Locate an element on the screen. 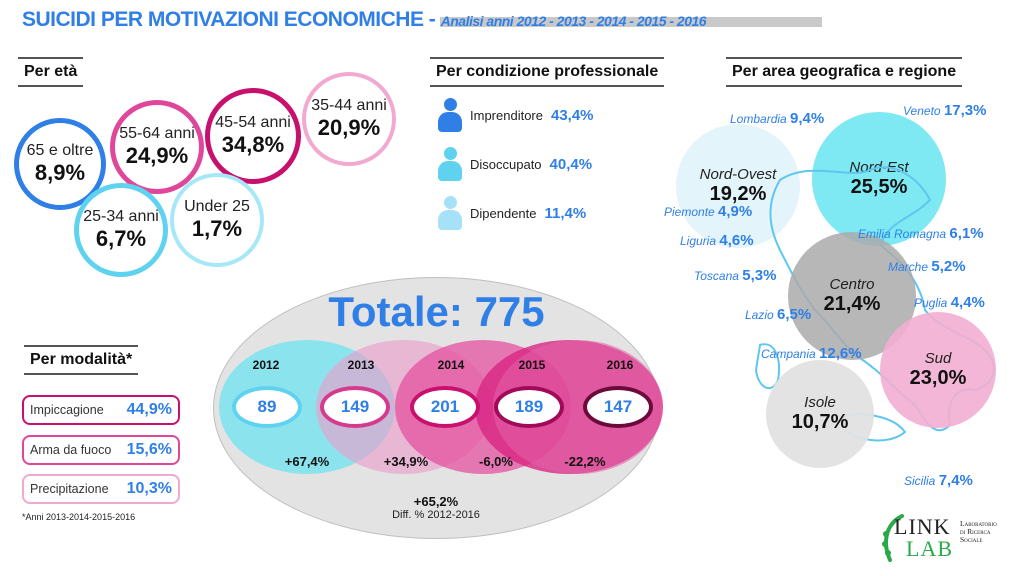 This screenshot has width=1024, height=576. age-value: 34,8% is located at coordinates (253, 144).